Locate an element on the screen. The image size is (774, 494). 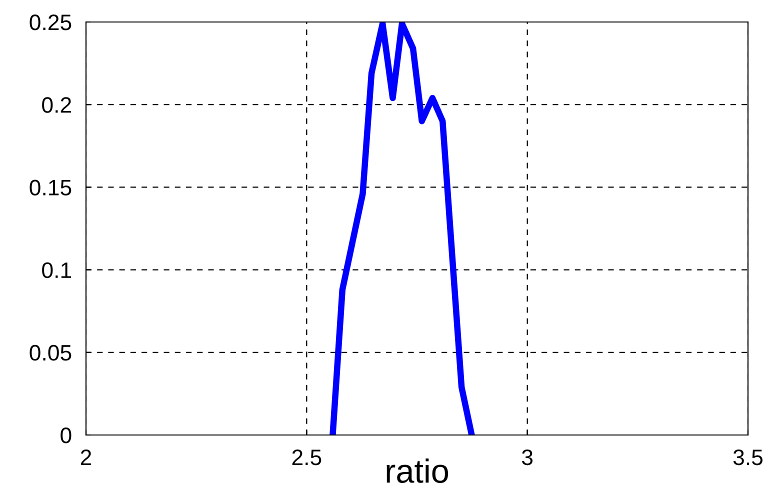
y-tick-label: 0.15 is located at coordinates (51, 188).